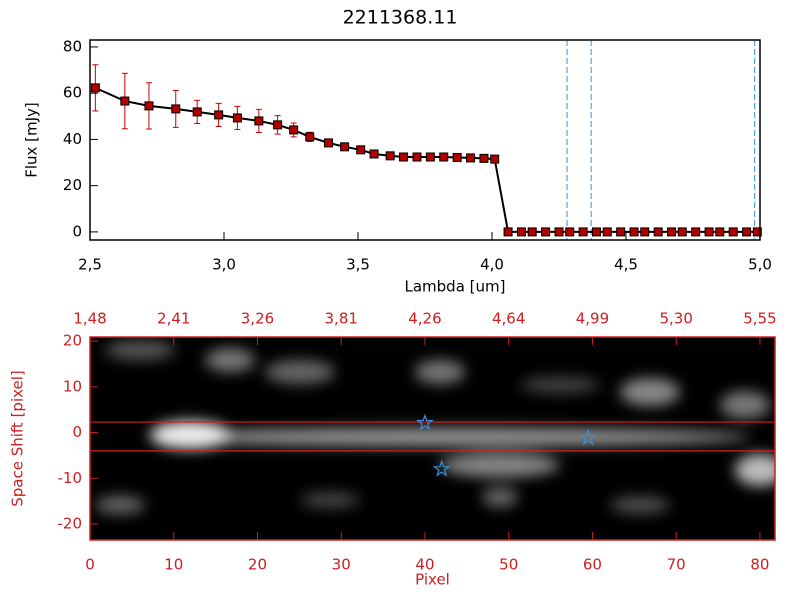  What do you see at coordinates (72, 139) in the screenshot?
I see `y-tick-label: 40` at bounding box center [72, 139].